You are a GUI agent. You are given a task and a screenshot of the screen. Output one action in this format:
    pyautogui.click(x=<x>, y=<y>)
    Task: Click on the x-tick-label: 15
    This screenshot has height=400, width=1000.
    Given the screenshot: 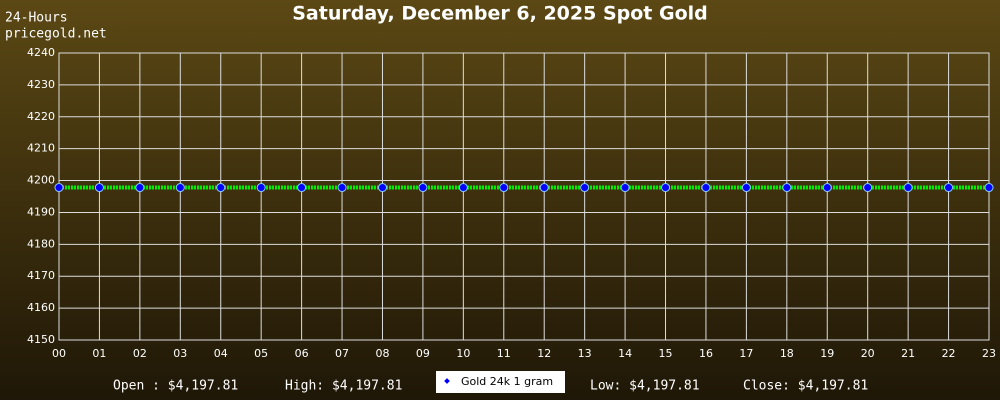 What is the action you would take?
    pyautogui.click(x=666, y=353)
    